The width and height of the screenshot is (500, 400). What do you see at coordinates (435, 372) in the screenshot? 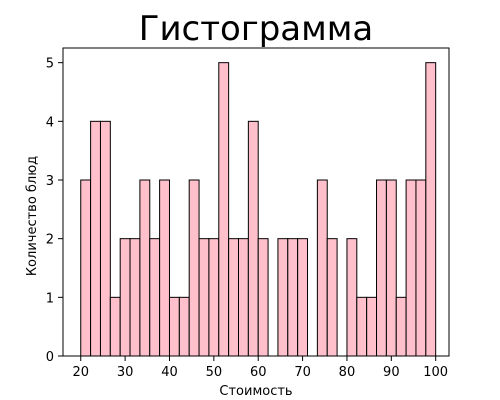
I see `x-tick-label: 100` at bounding box center [435, 372].